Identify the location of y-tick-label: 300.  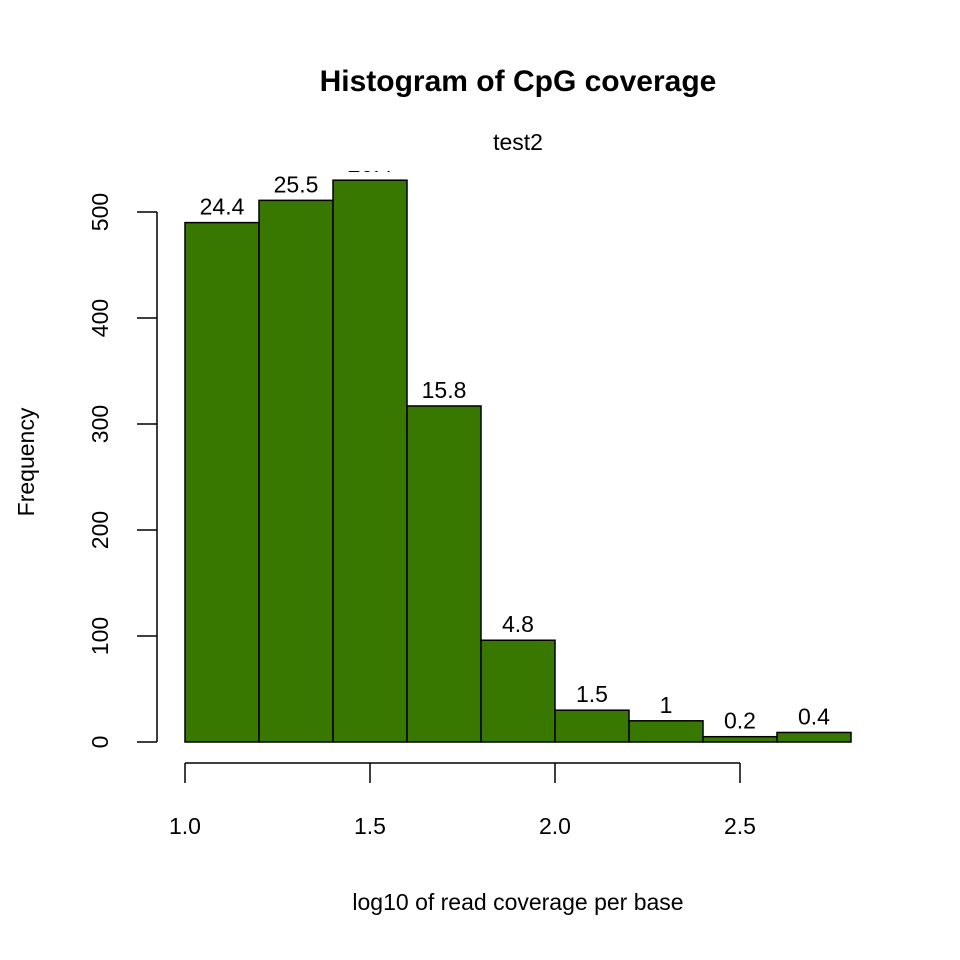
(100, 424).